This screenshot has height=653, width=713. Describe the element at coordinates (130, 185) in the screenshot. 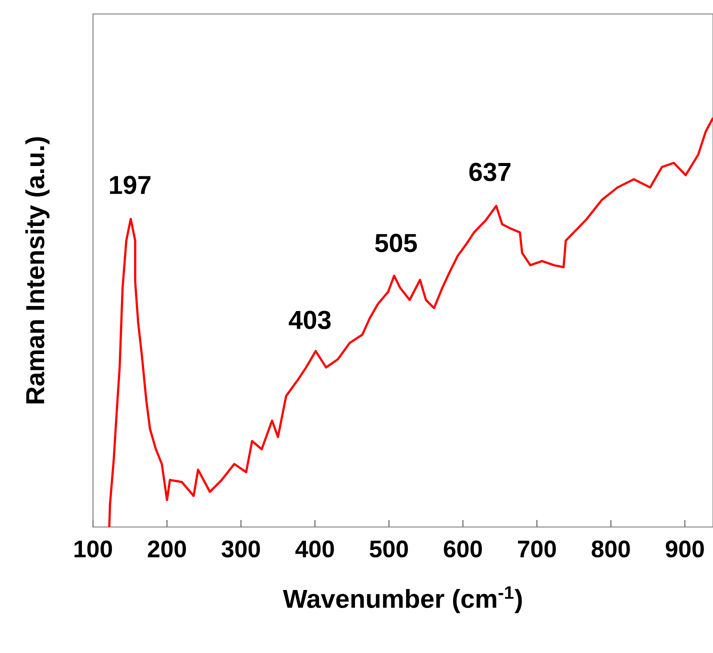

I see `annotation: 197` at that location.